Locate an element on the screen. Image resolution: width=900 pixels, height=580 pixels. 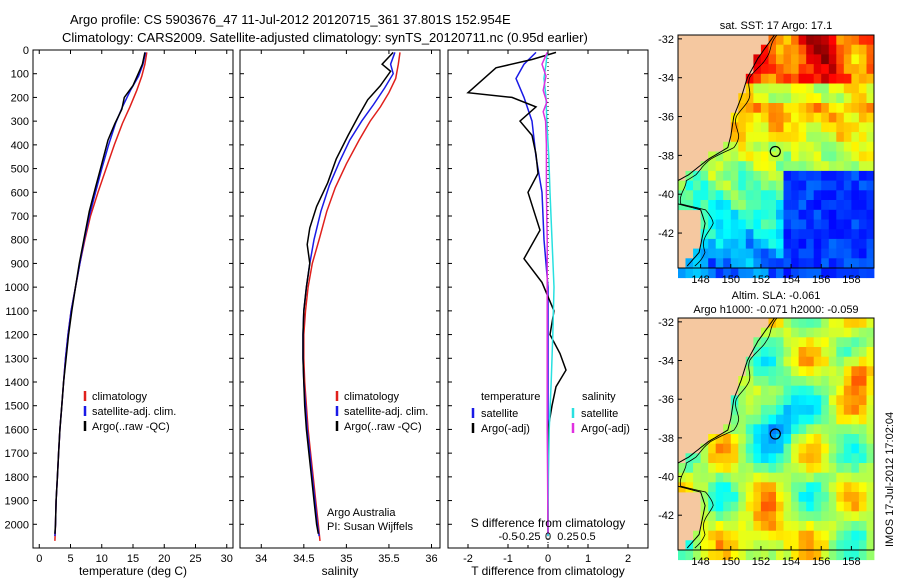
x-axis-label: salinity is located at coordinates (340, 571).